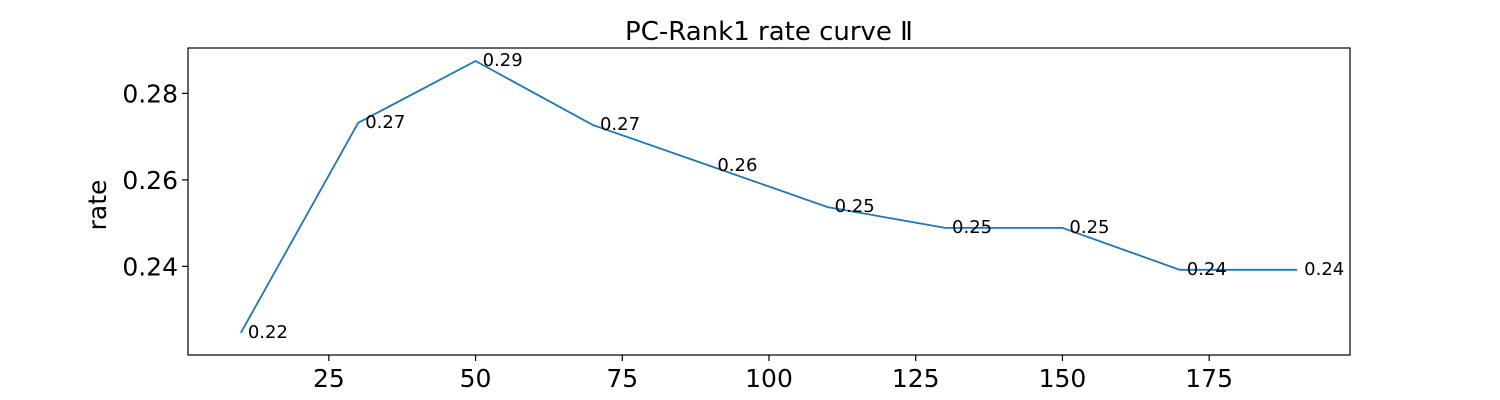  Describe the element at coordinates (1063, 378) in the screenshot. I see `x-tick-label: 150` at that location.